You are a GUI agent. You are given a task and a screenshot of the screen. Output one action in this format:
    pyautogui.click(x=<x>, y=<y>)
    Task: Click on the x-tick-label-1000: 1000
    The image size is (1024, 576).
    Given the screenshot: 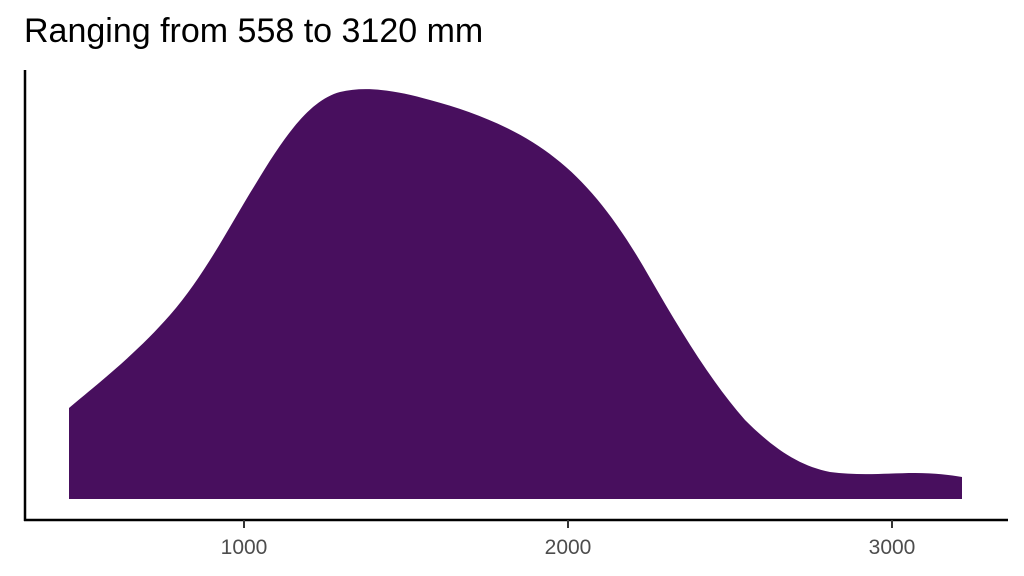 What is the action you would take?
    pyautogui.click(x=244, y=547)
    